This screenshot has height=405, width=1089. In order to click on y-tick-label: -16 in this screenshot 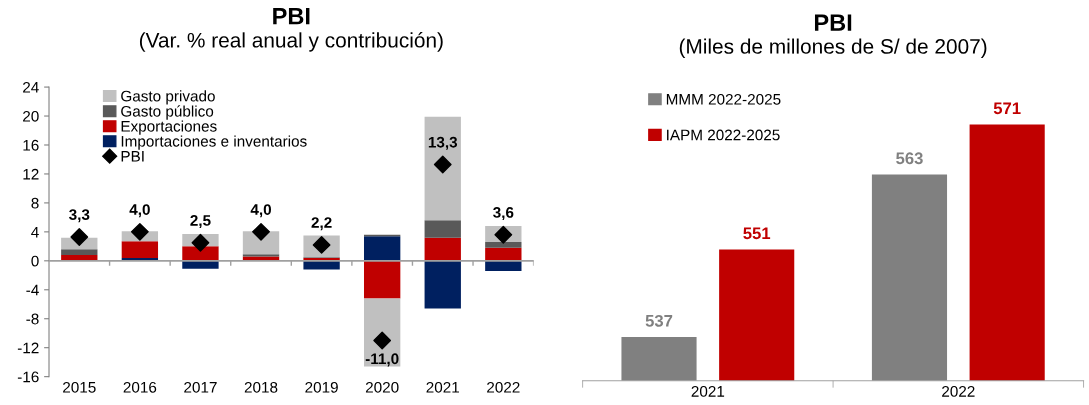, I will do `click(28, 377)`.